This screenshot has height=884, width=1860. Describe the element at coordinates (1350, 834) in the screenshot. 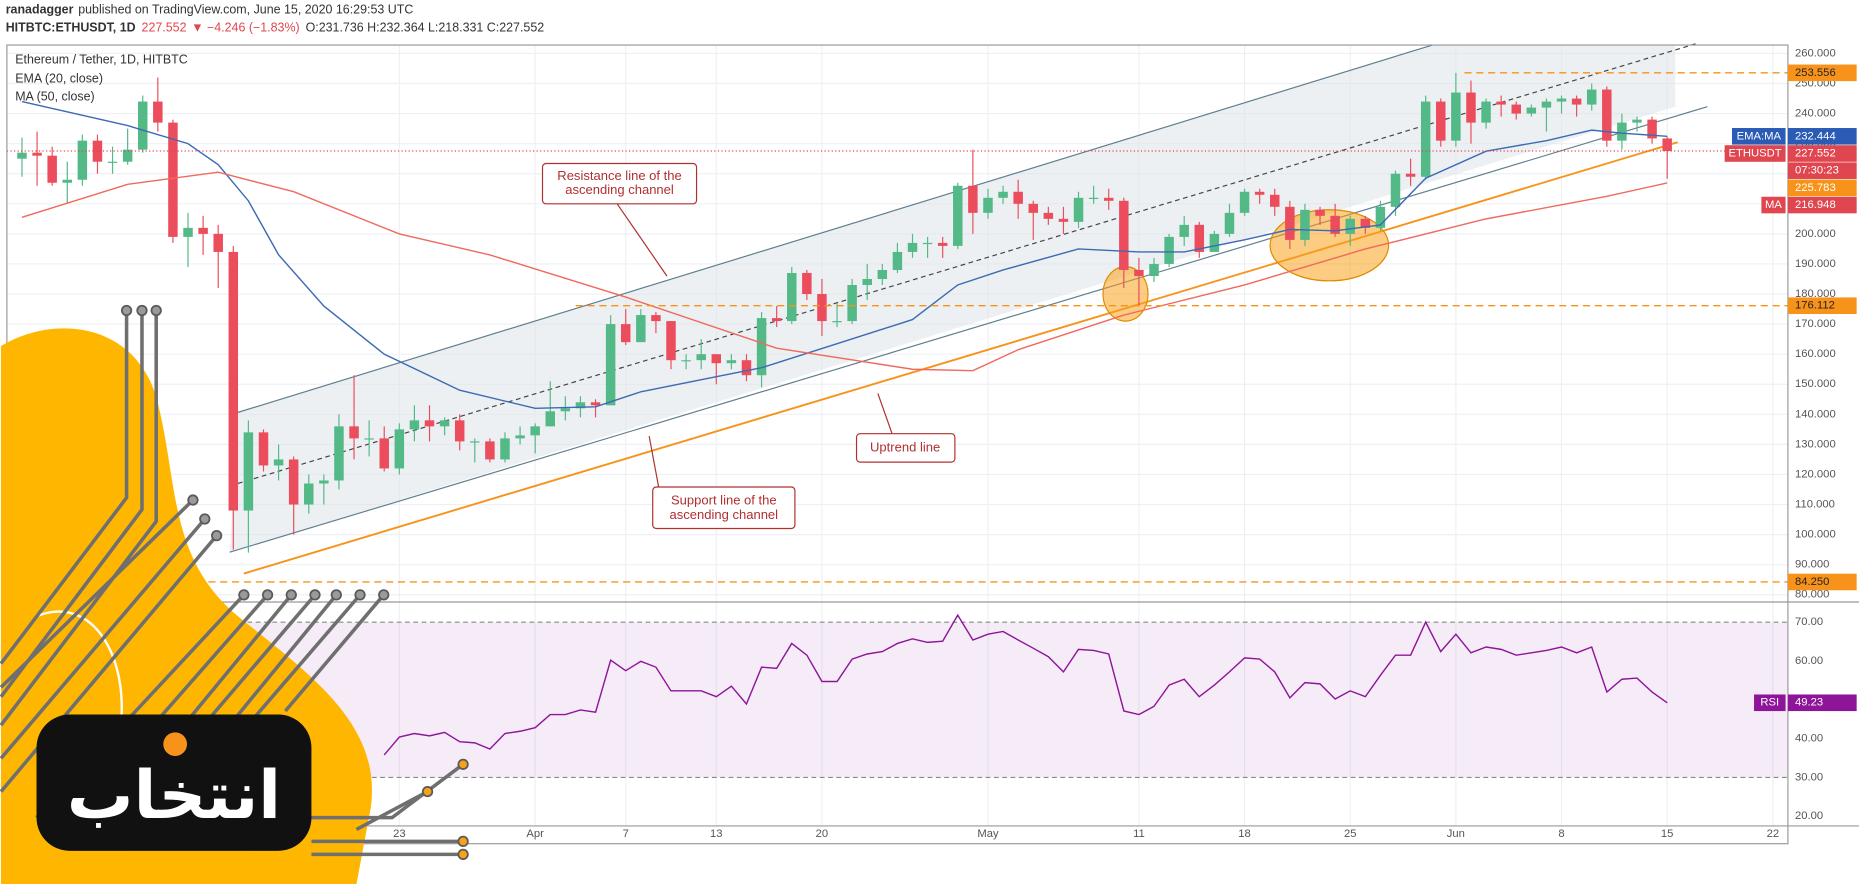

I see `x-tick-label: 25` at that location.